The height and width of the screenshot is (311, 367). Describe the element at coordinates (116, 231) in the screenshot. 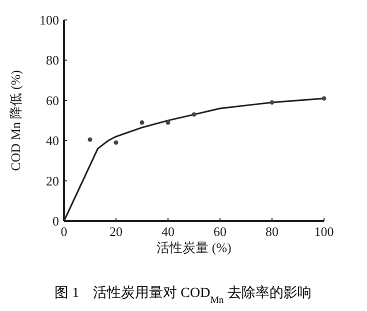

I see `x-tick-label: 20` at that location.